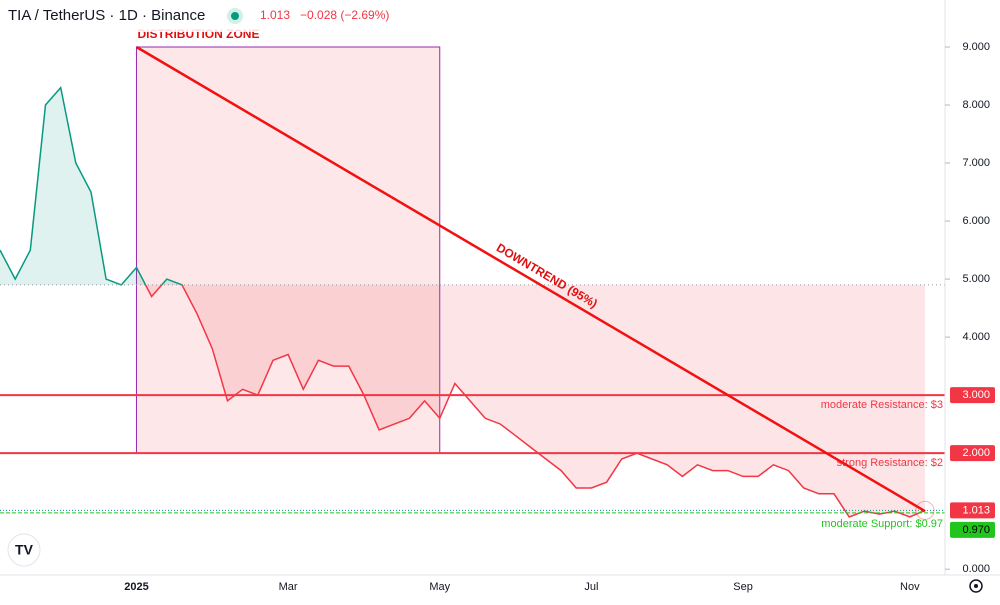  I want to click on price-tag-label: 1.013, so click(976, 510).